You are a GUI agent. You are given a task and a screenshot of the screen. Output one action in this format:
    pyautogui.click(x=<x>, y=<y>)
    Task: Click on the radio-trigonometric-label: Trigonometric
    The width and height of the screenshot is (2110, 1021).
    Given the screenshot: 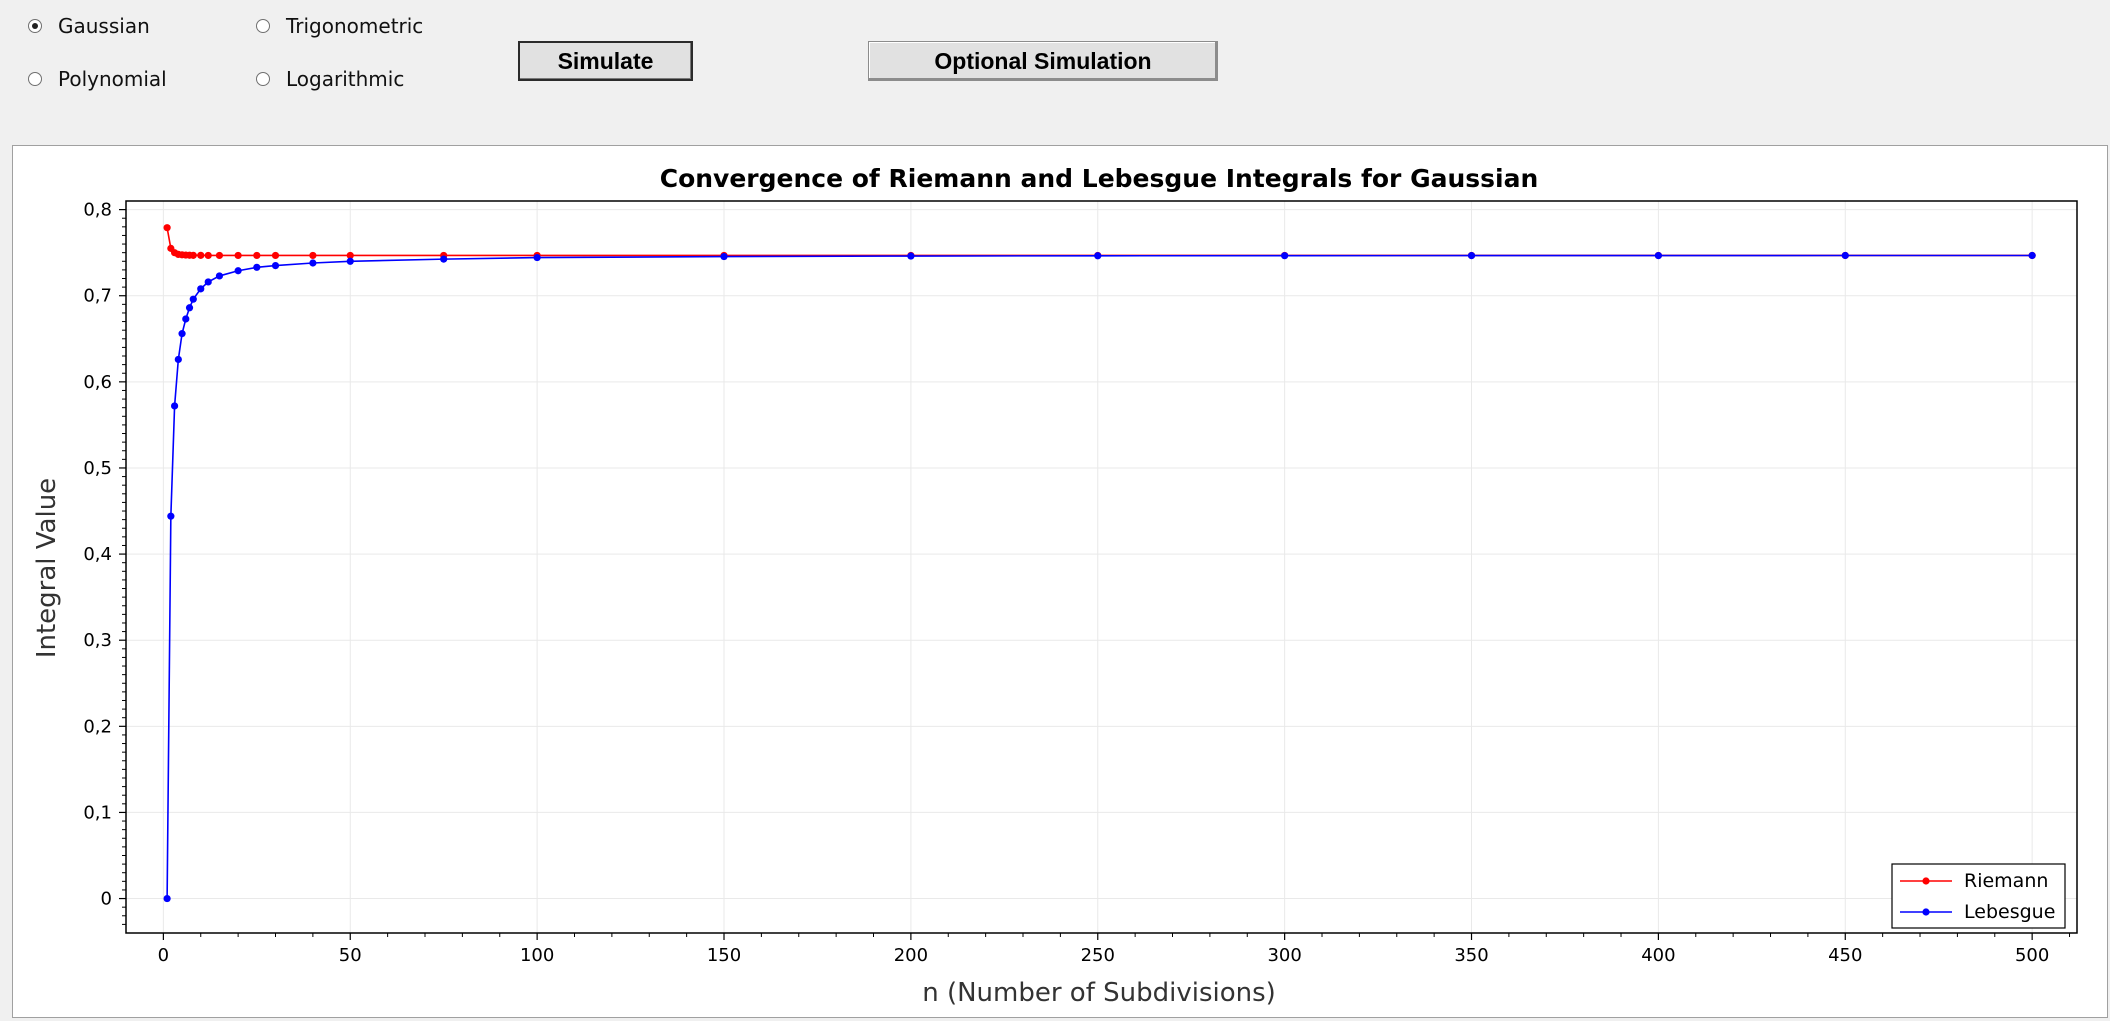 What is the action you would take?
    pyautogui.click(x=355, y=26)
    